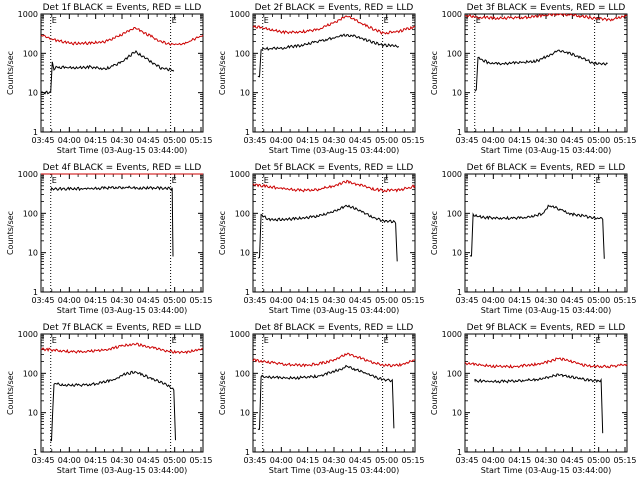 This screenshot has width=640, height=480. I want to click on chart-title: Det 8f BLACK = Events, RED = LLD, so click(334, 328).